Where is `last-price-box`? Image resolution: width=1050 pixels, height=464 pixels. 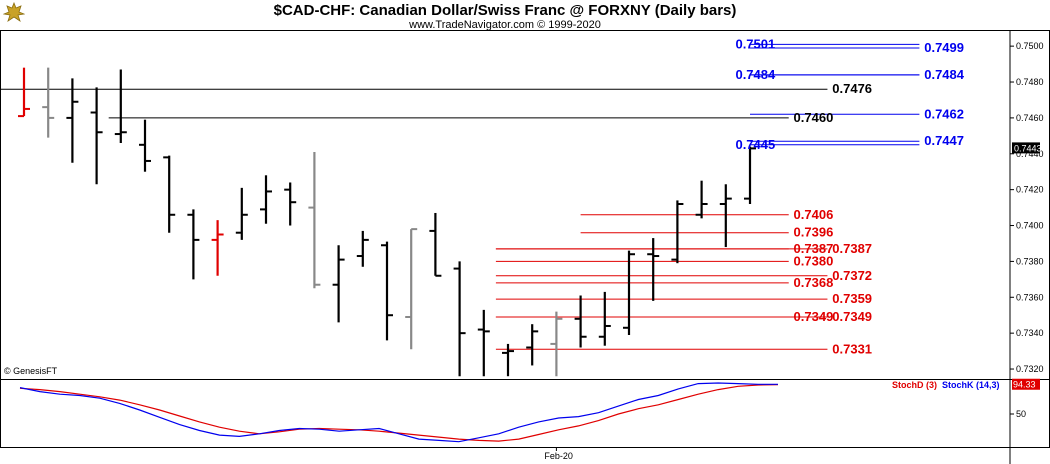
last-price-box is located at coordinates (1026, 148).